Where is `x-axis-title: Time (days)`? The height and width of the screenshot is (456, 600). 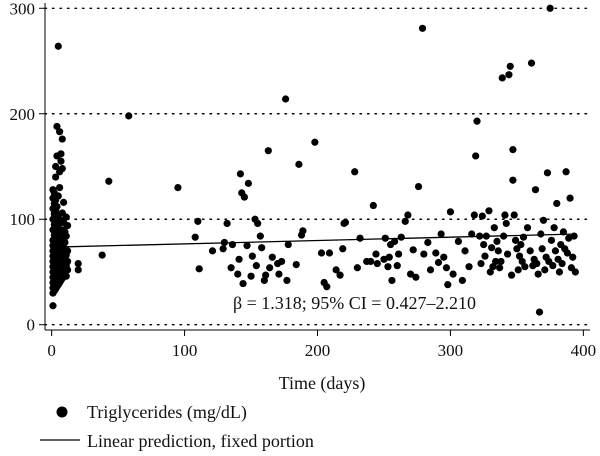
x-axis-title: Time (days) is located at coordinates (322, 383).